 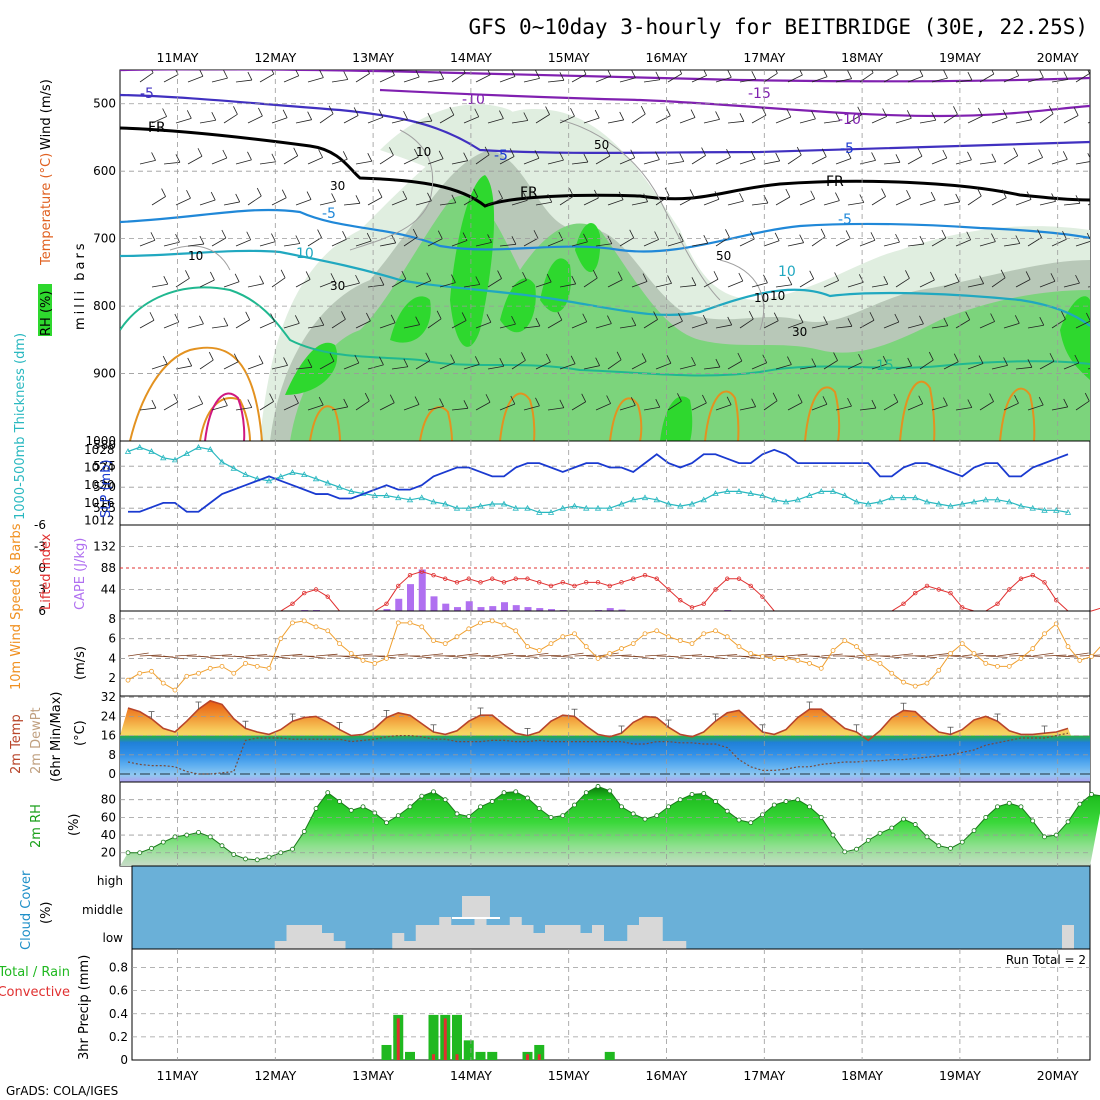 I want to click on temp-label: Temperature (°C), so click(x=46, y=209).